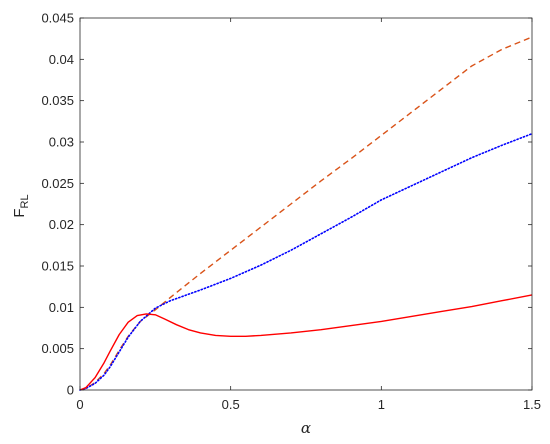 This screenshot has width=550, height=444. I want to click on y-tick-label: 0.03, so click(61, 142).